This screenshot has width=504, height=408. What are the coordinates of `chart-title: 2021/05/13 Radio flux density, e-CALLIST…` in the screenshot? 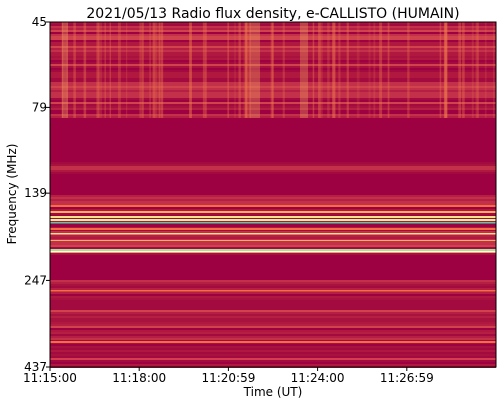 It's located at (272, 14).